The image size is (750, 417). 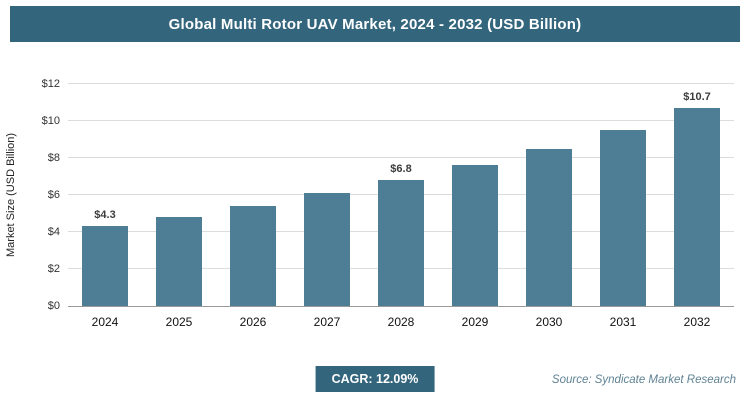 I want to click on x-tick-label: 2025, so click(x=179, y=322).